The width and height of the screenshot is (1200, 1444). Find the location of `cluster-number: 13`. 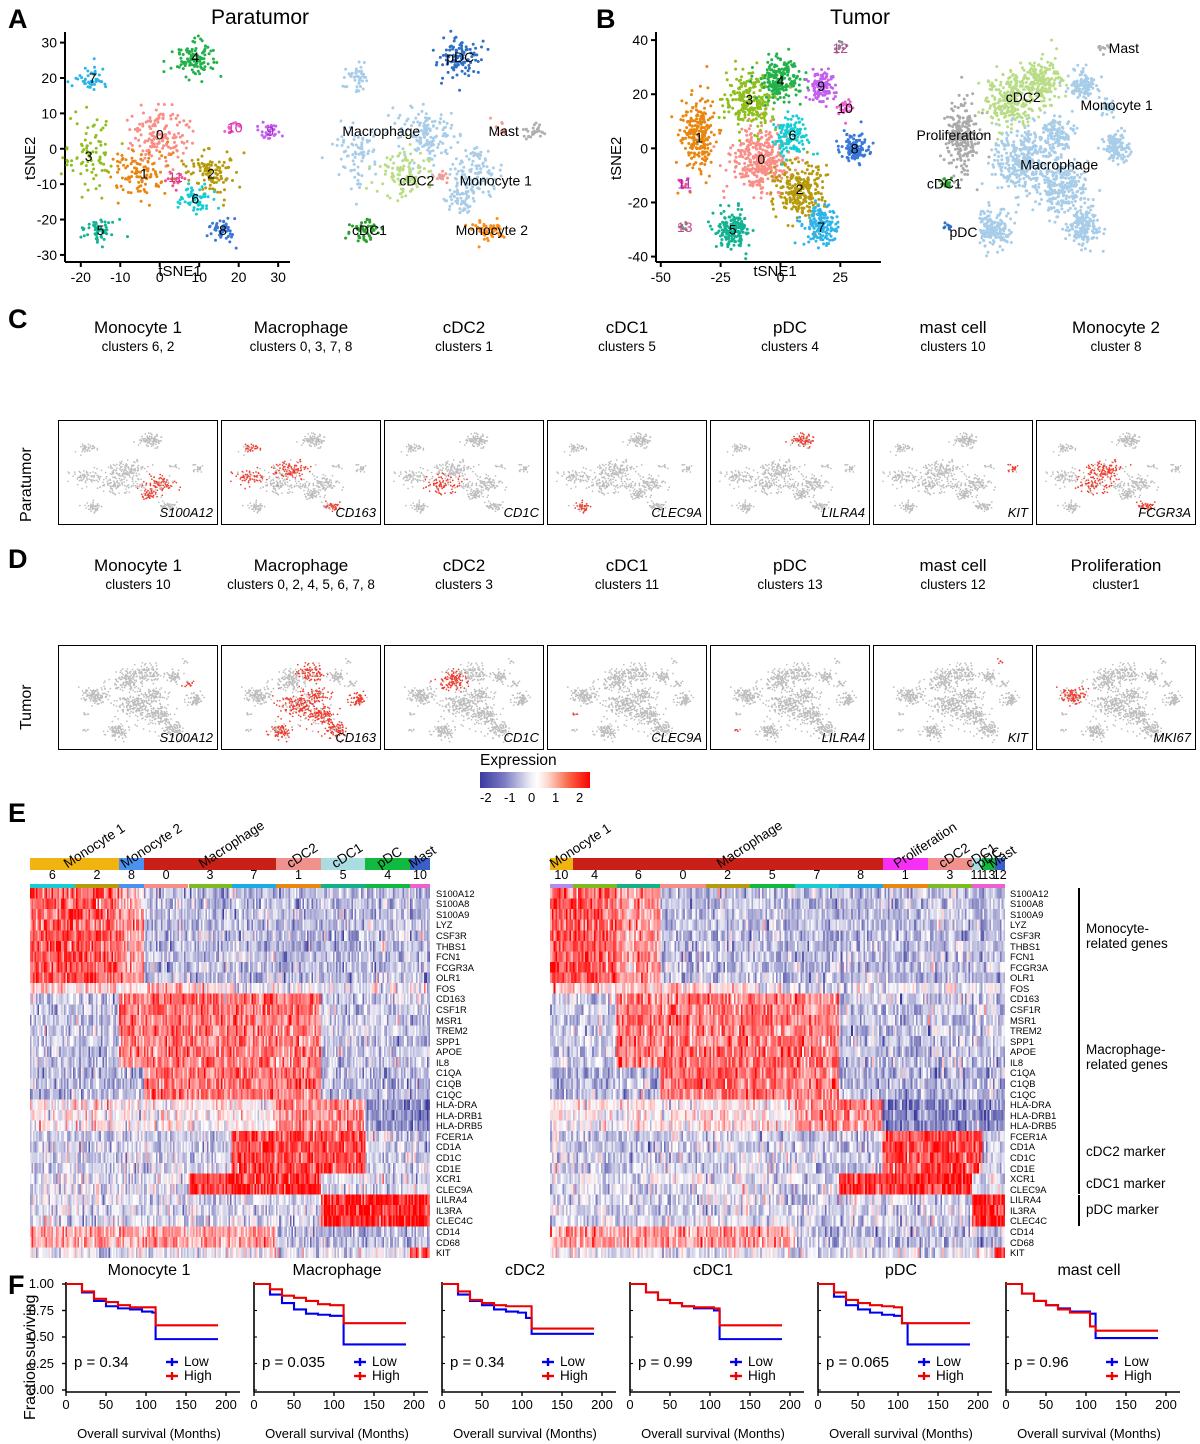

cluster-number: 13 is located at coordinates (988, 875).